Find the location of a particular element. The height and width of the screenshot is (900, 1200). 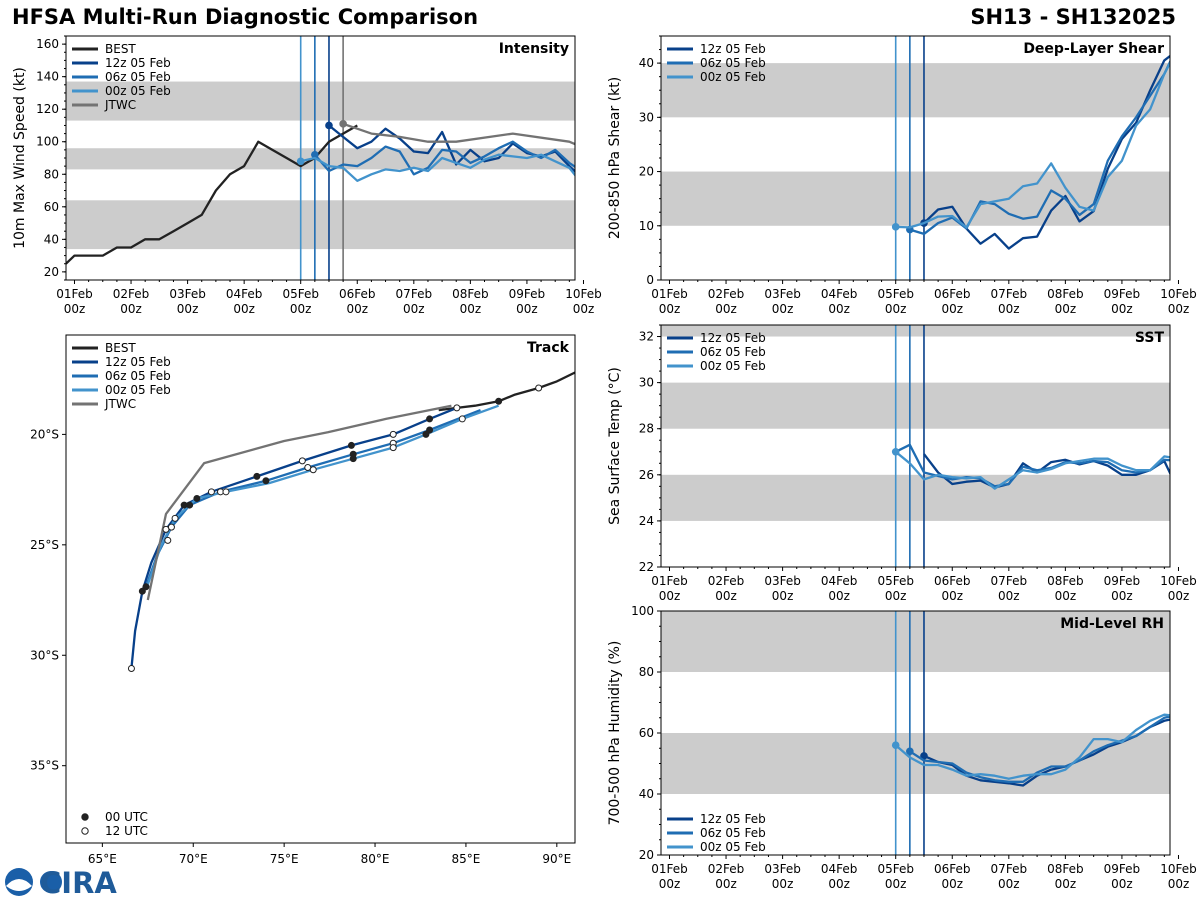

plot-area-intensity is located at coordinates (320, 158).